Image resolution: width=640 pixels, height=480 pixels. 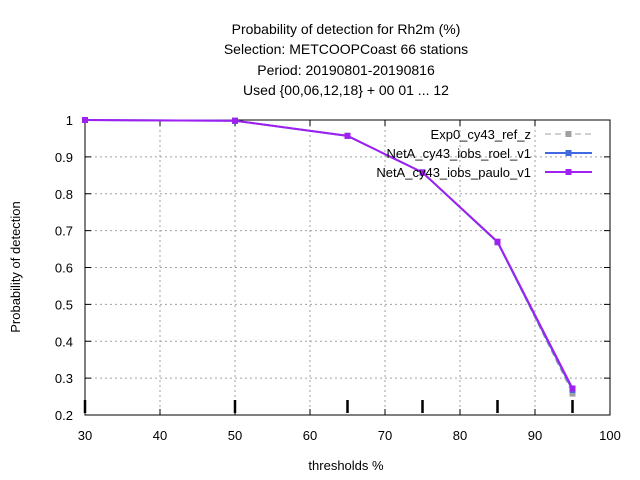 I want to click on y-tick-label: 1, so click(x=69, y=120).